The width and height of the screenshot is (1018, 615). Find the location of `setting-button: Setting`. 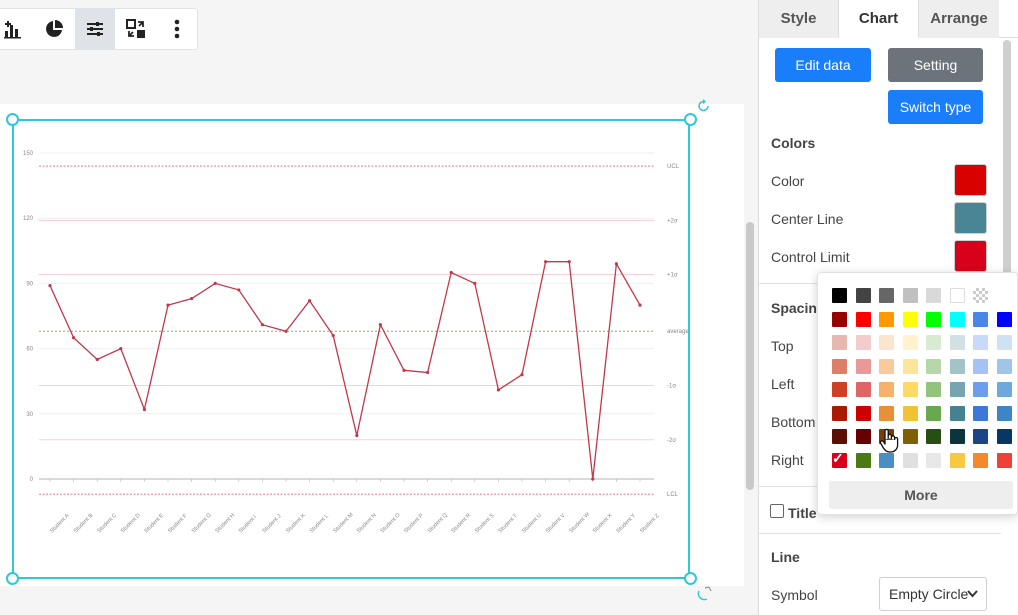

setting-button: Setting is located at coordinates (935, 65).